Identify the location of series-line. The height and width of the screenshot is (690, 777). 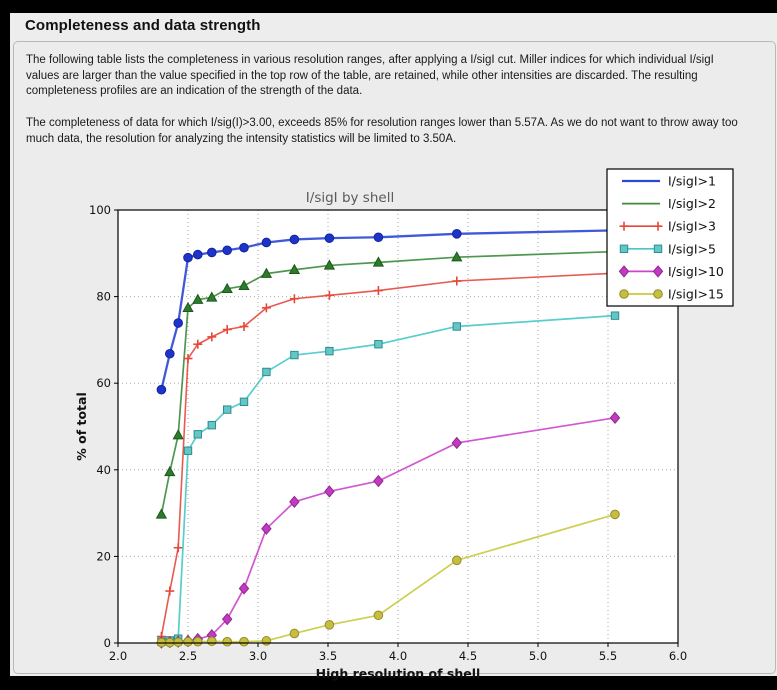
(388, 309).